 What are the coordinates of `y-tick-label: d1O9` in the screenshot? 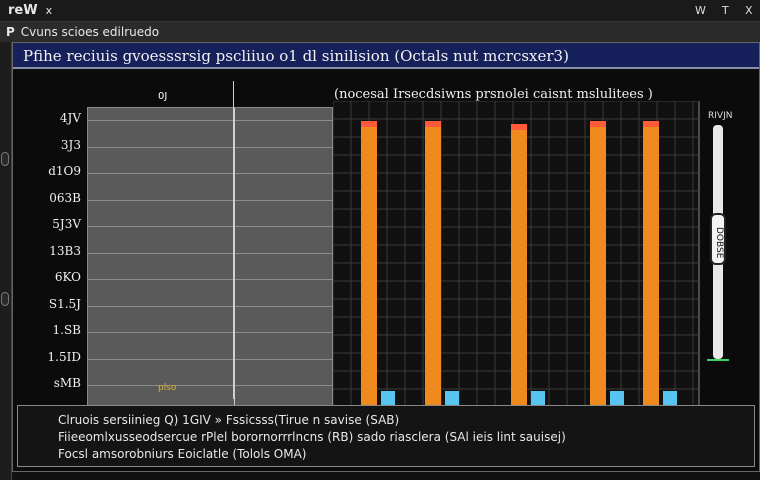 It's located at (64, 171).